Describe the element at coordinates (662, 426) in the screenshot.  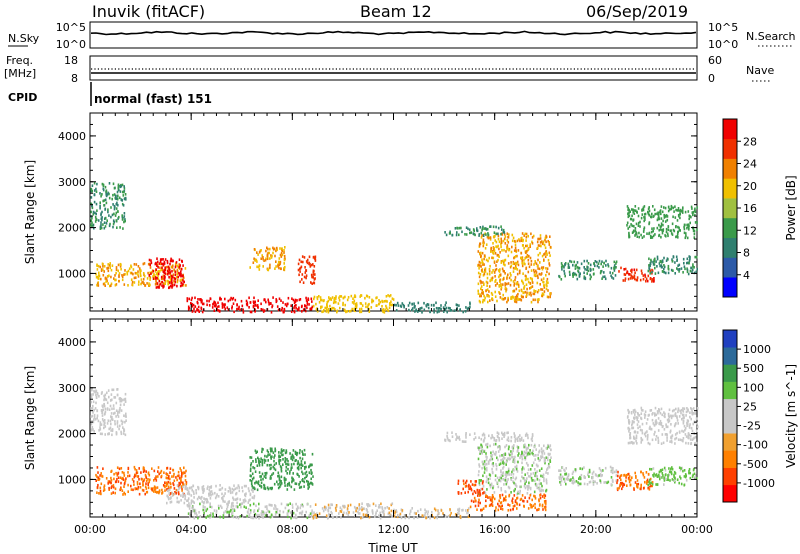
I see `scatter-region` at that location.